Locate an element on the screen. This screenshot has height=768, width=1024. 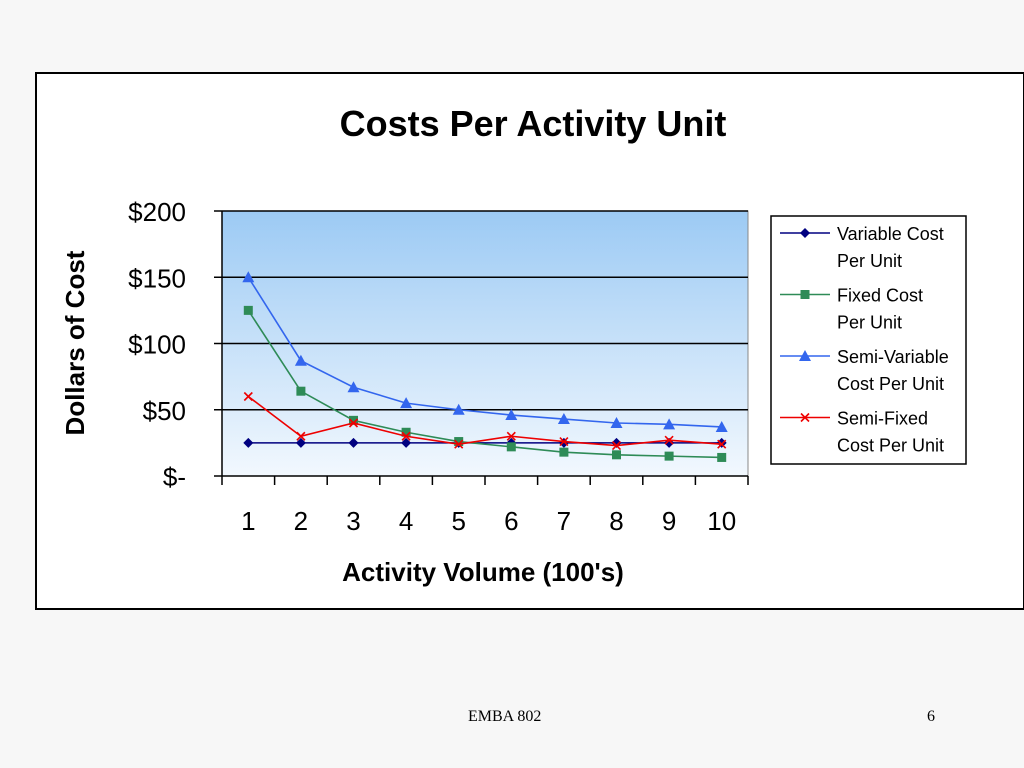
y-axis-label: Dollars of Cost is located at coordinates (75, 342).